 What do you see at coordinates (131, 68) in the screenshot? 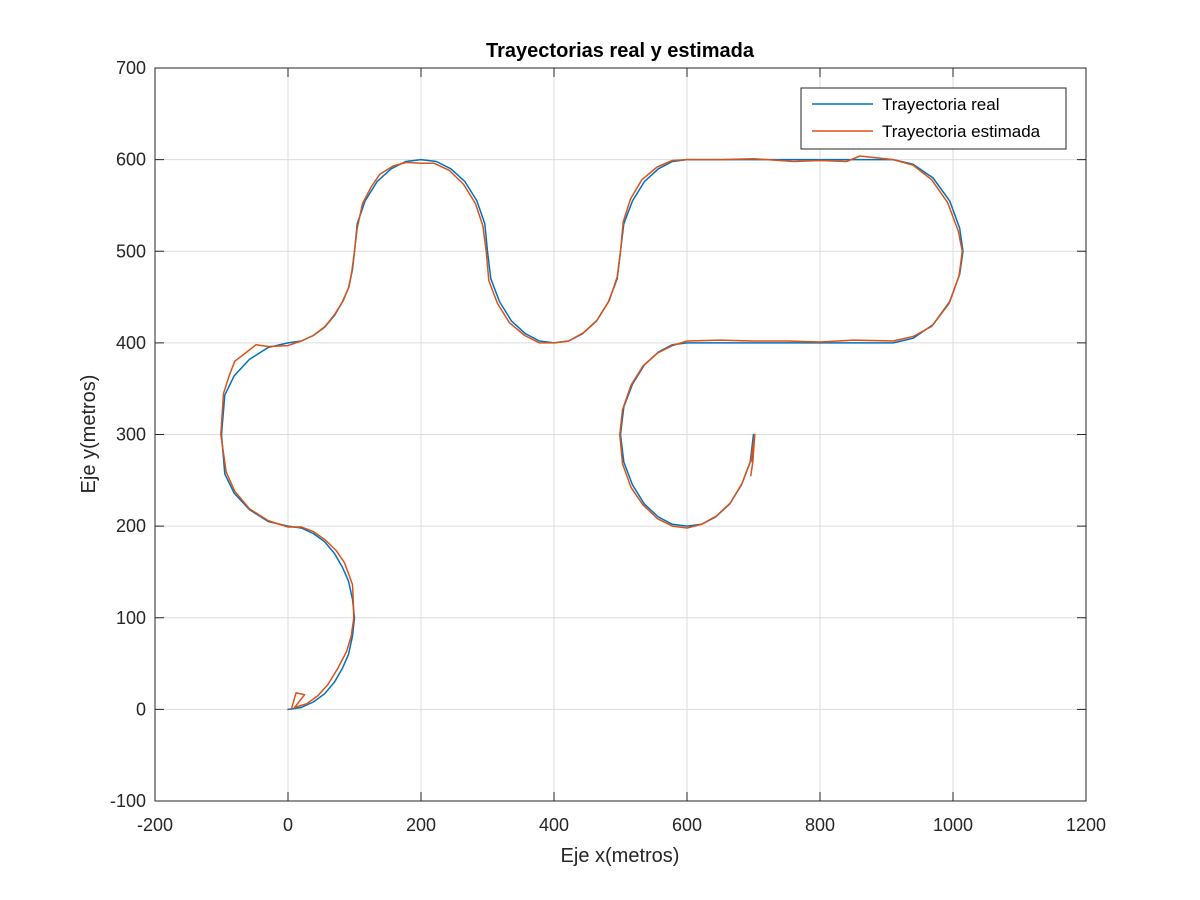
I see `y-tick-label: 700` at bounding box center [131, 68].